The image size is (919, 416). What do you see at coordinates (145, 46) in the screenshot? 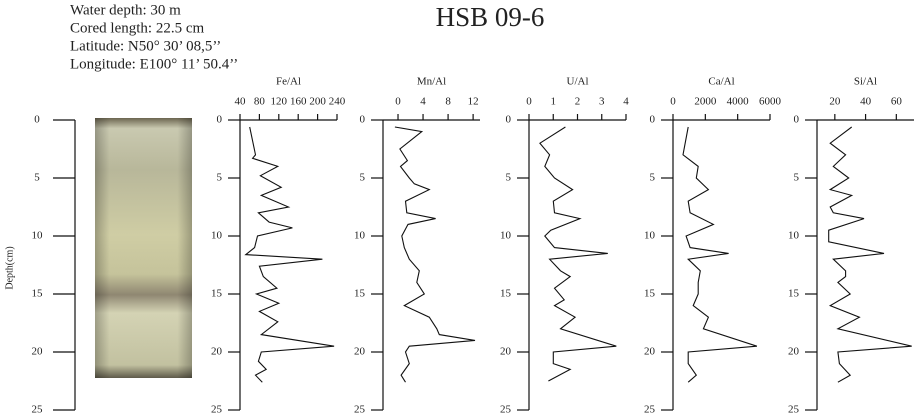
I see `info-line: Latitude: N50° 30’ 08,5’’` at bounding box center [145, 46].